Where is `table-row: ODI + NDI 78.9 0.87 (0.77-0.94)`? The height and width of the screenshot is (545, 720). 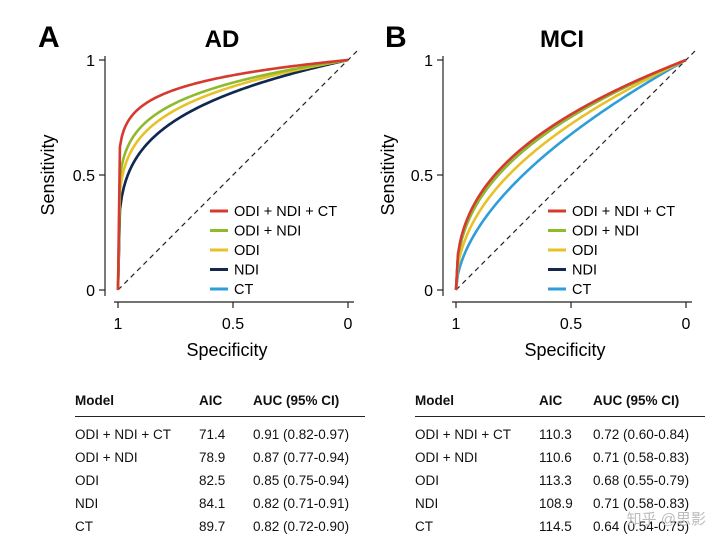 table-row: ODI + NDI 78.9 0.87 (0.77-0.94) is located at coordinates (220, 457).